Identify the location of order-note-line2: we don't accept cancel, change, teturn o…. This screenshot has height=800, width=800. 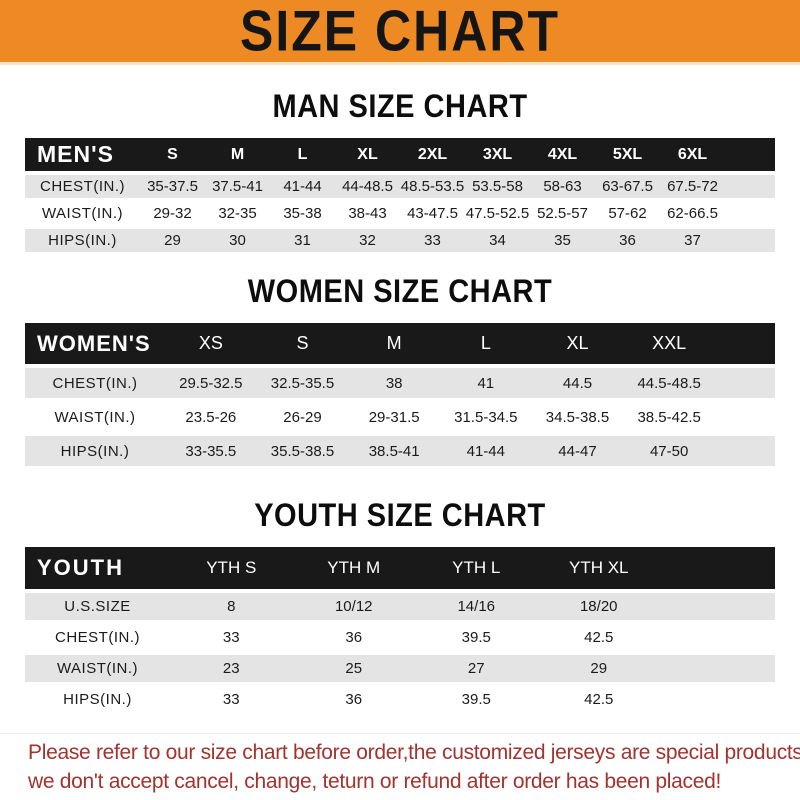
(375, 781).